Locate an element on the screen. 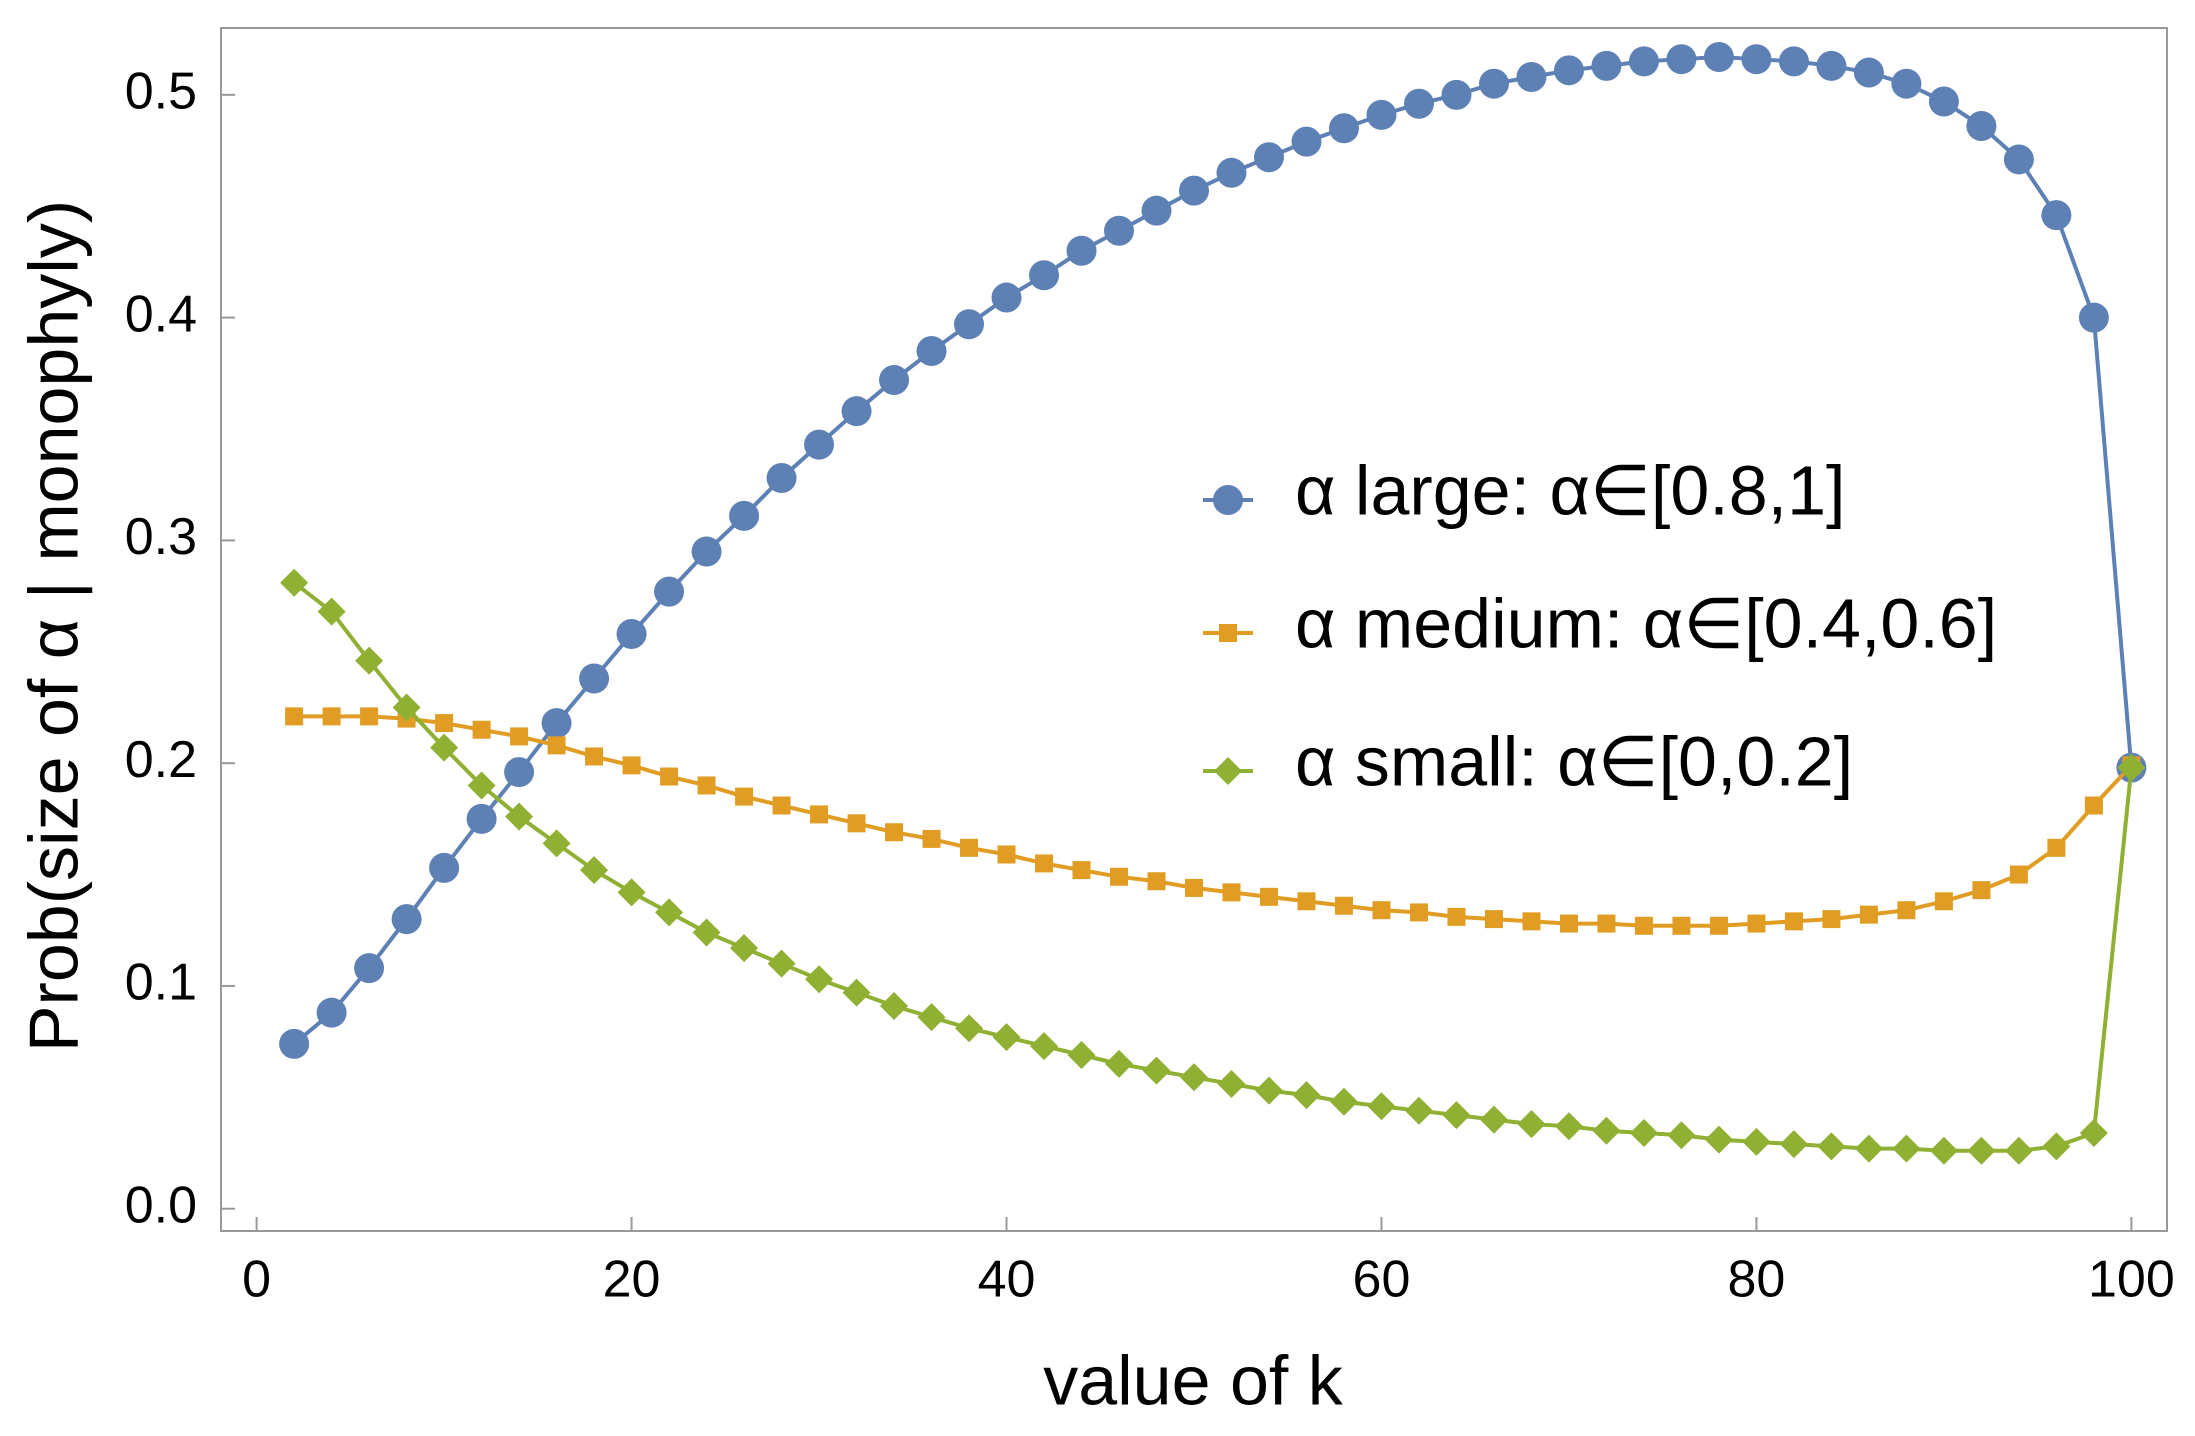 The height and width of the screenshot is (1436, 2195). x-tick-label: 60 is located at coordinates (1382, 1280).